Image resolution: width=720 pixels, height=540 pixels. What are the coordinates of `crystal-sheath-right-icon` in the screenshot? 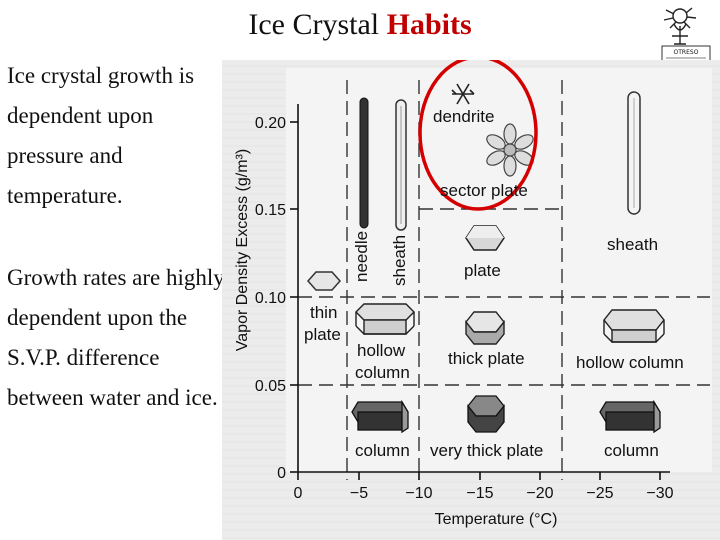 It's located at (634, 153).